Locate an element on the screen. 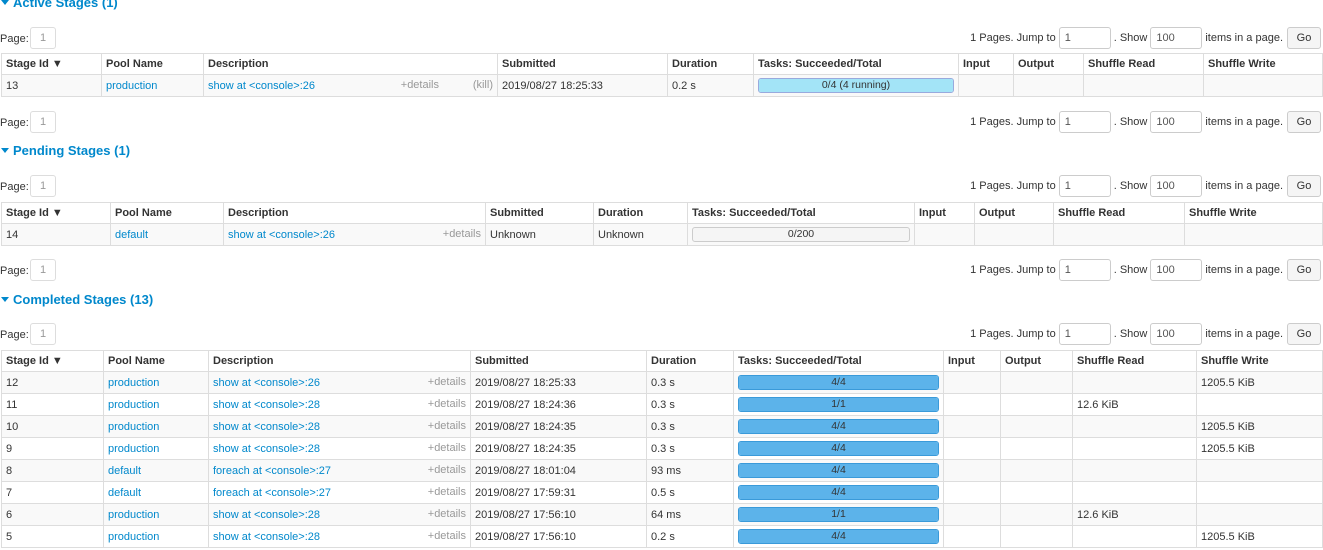  shuffle-read-cell is located at coordinates (1119, 234).